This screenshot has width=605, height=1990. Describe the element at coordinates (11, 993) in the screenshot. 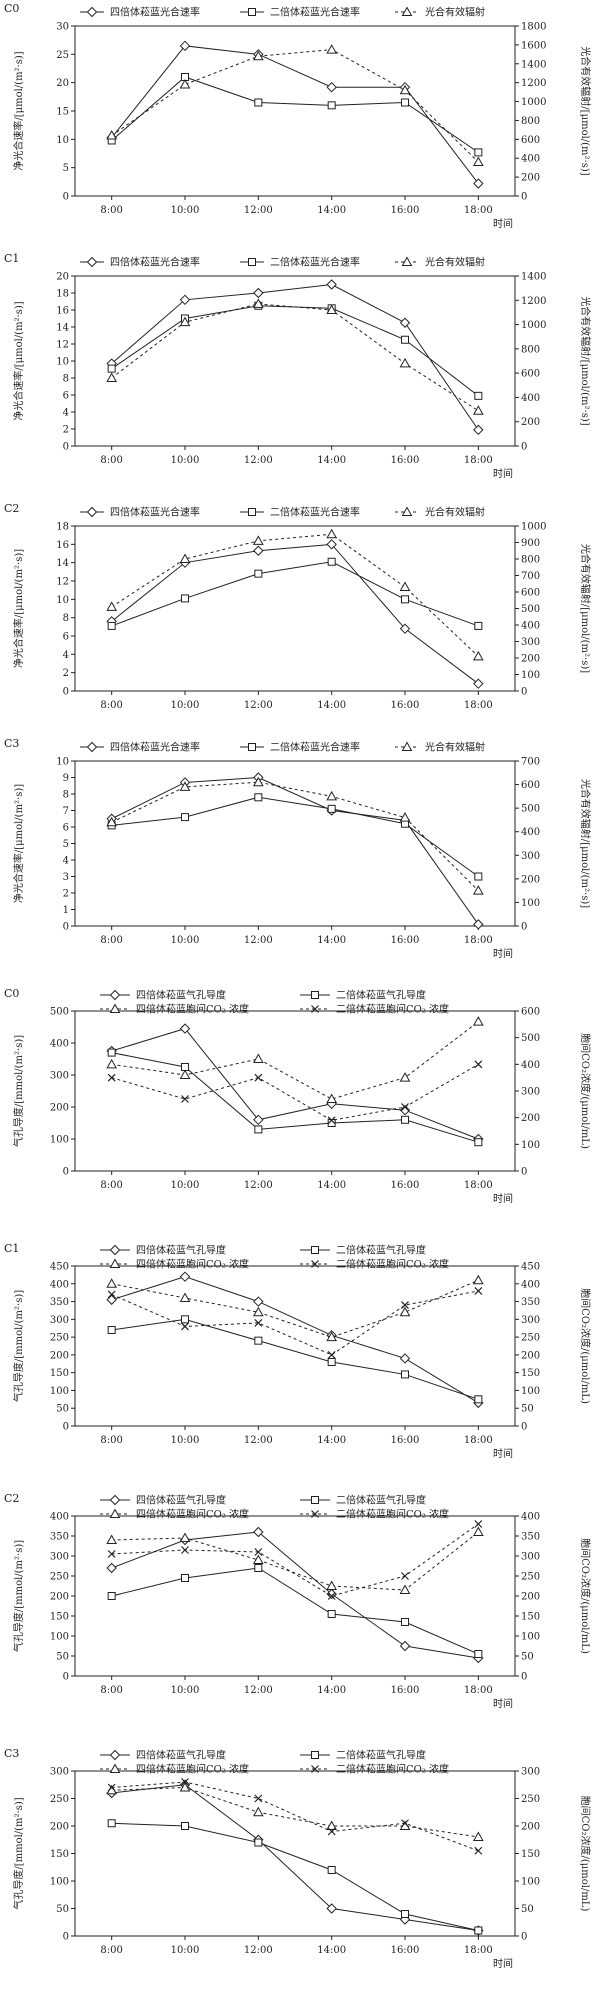

I see `panel-label: C0` at that location.